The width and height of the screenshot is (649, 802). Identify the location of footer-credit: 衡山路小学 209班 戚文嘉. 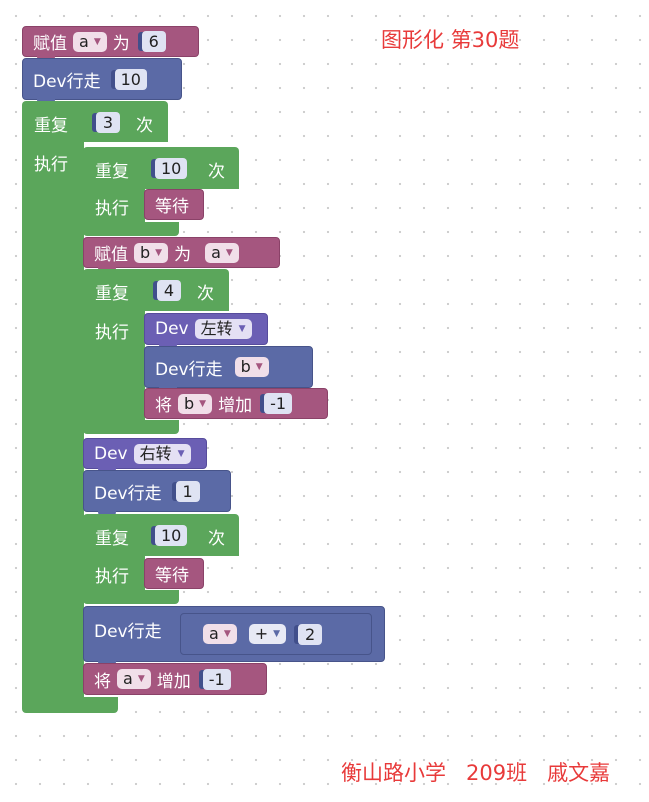
(476, 773).